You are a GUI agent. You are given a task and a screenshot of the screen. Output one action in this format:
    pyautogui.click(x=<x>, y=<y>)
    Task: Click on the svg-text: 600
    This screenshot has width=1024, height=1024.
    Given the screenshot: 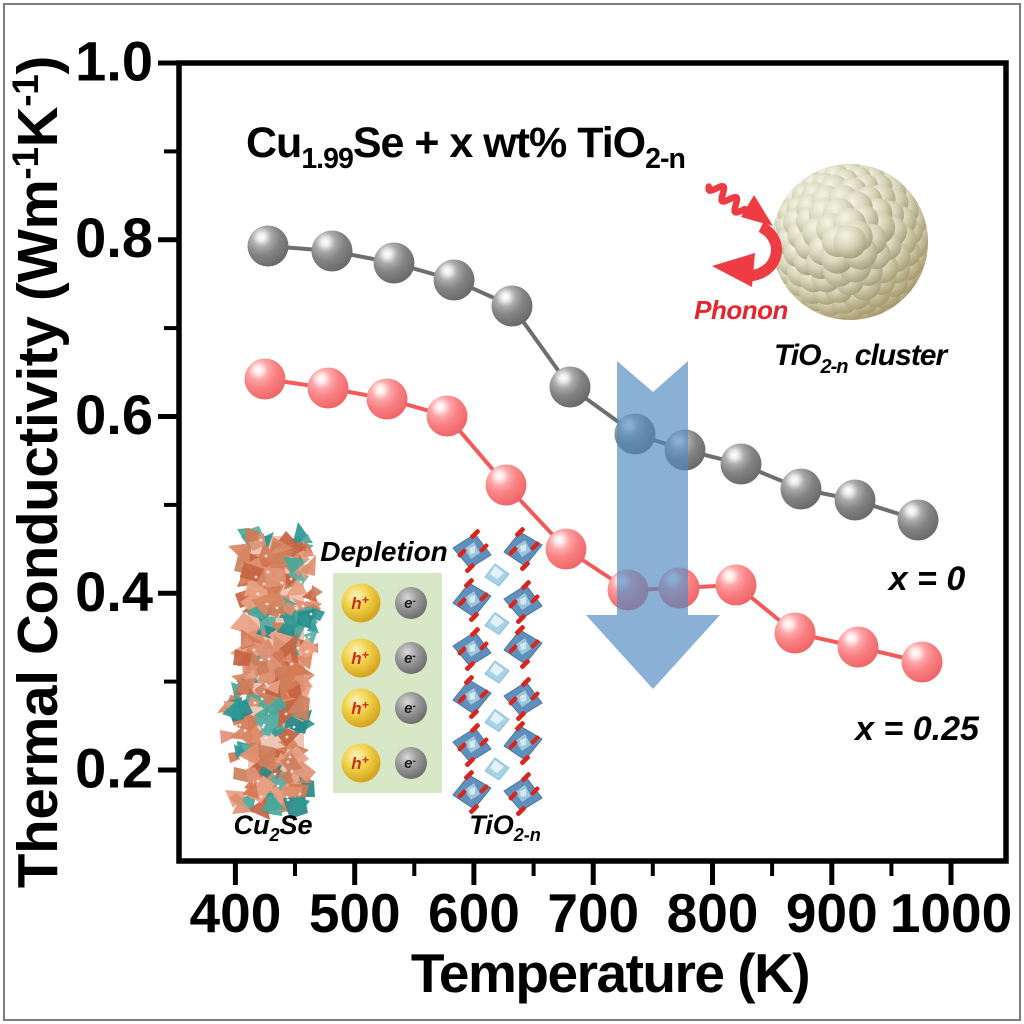 What is the action you would take?
    pyautogui.click(x=474, y=913)
    